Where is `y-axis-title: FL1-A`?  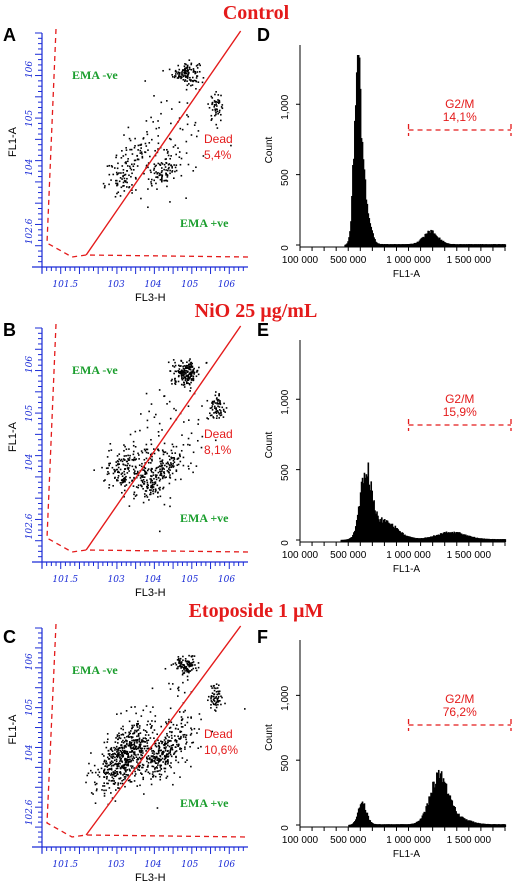
y-axis-title: FL1-A is located at coordinates (13, 729).